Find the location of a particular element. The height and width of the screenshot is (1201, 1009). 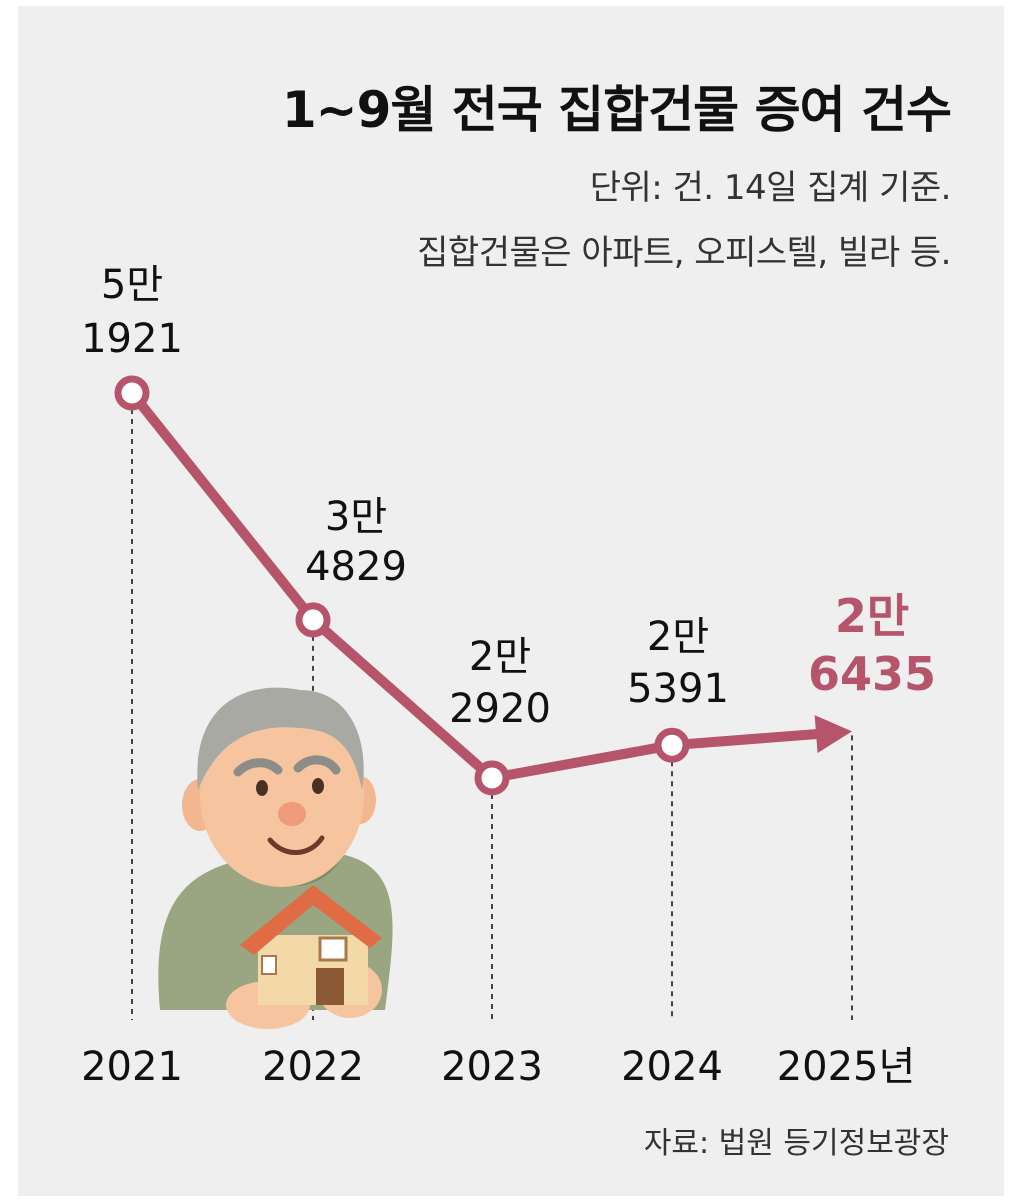

value-label-2021-line2: 1921 is located at coordinates (132, 339).